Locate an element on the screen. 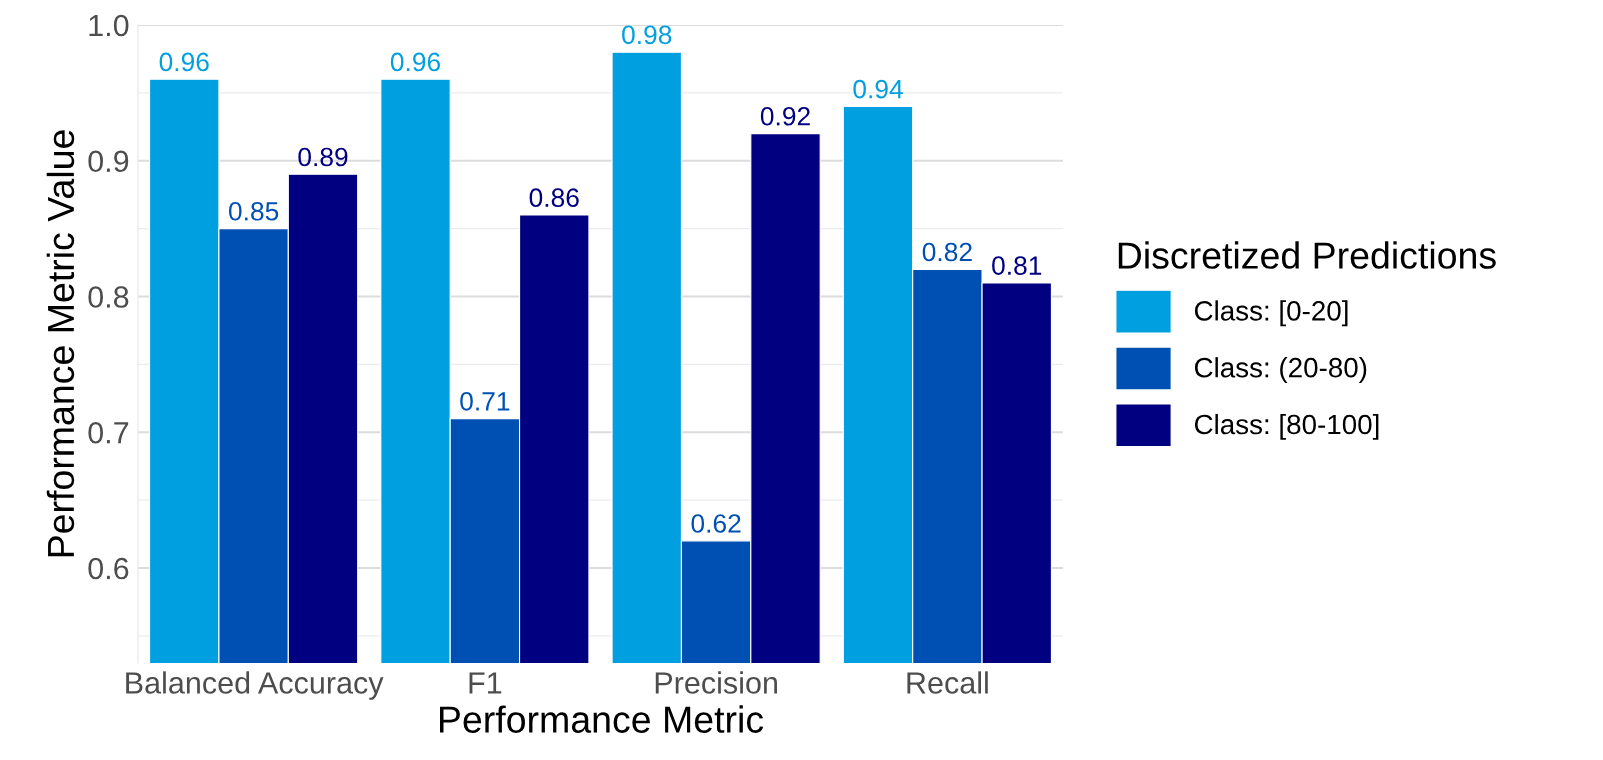  y-tick-label: 0.6 is located at coordinates (108, 568).